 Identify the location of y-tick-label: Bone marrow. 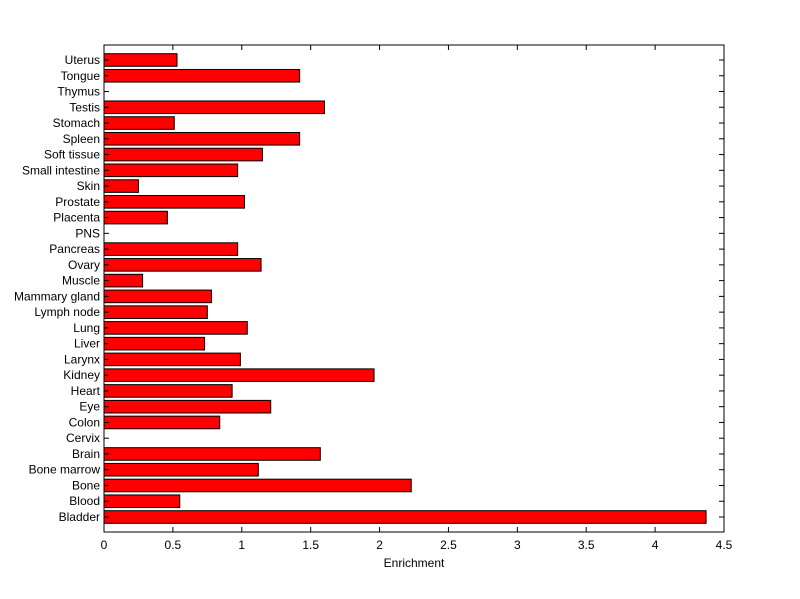
(65, 470).